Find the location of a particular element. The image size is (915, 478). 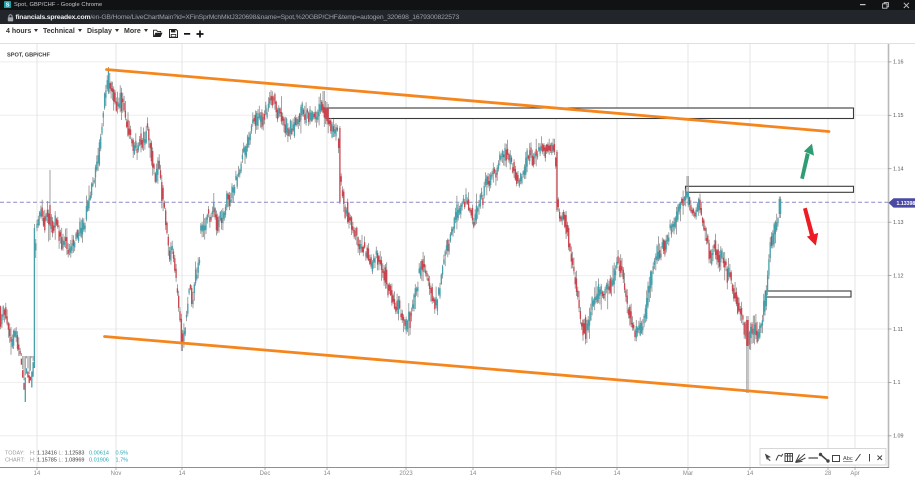

svg-text: TODAY: is located at coordinates (15, 454).